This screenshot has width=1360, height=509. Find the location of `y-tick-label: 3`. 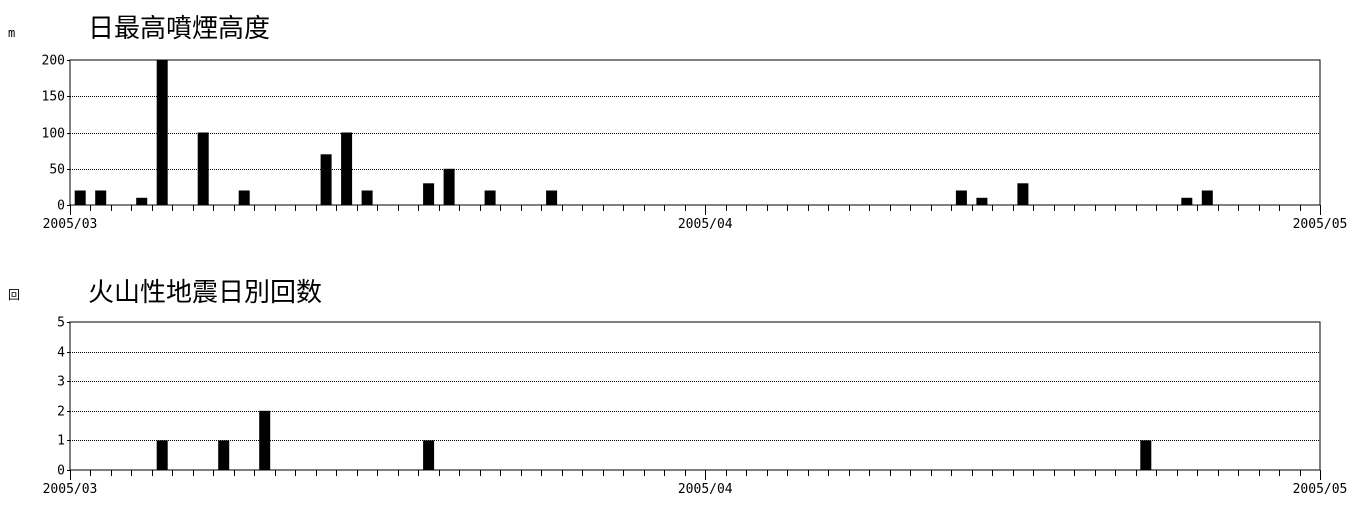

y-tick-label: 3 is located at coordinates (61, 382).